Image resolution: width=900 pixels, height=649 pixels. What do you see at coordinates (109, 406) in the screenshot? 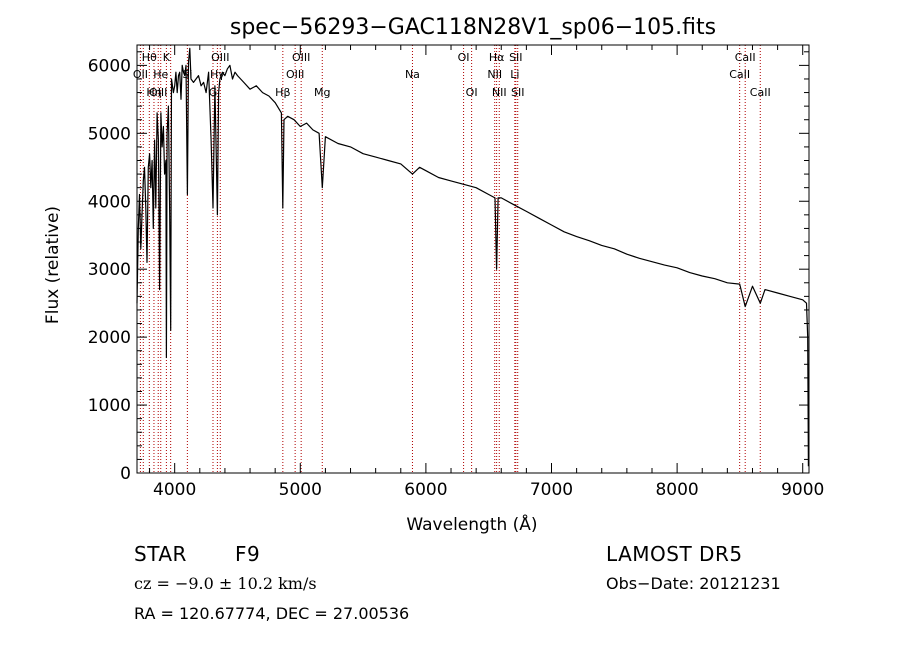
I see `y-tick-label: 1000` at bounding box center [109, 406].